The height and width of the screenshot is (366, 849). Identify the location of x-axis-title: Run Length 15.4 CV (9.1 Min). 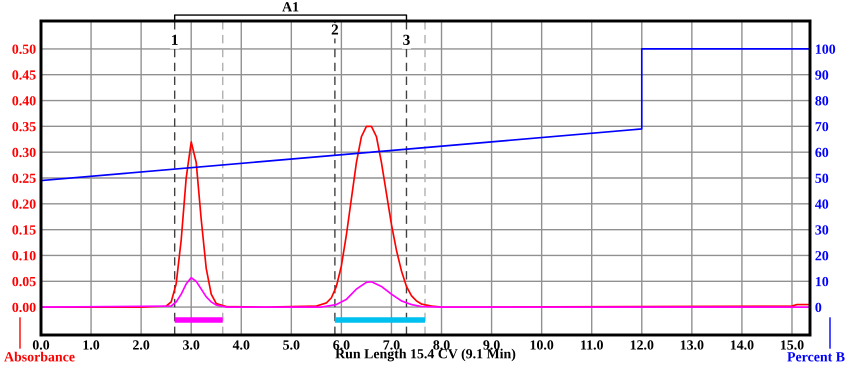
(425, 355).